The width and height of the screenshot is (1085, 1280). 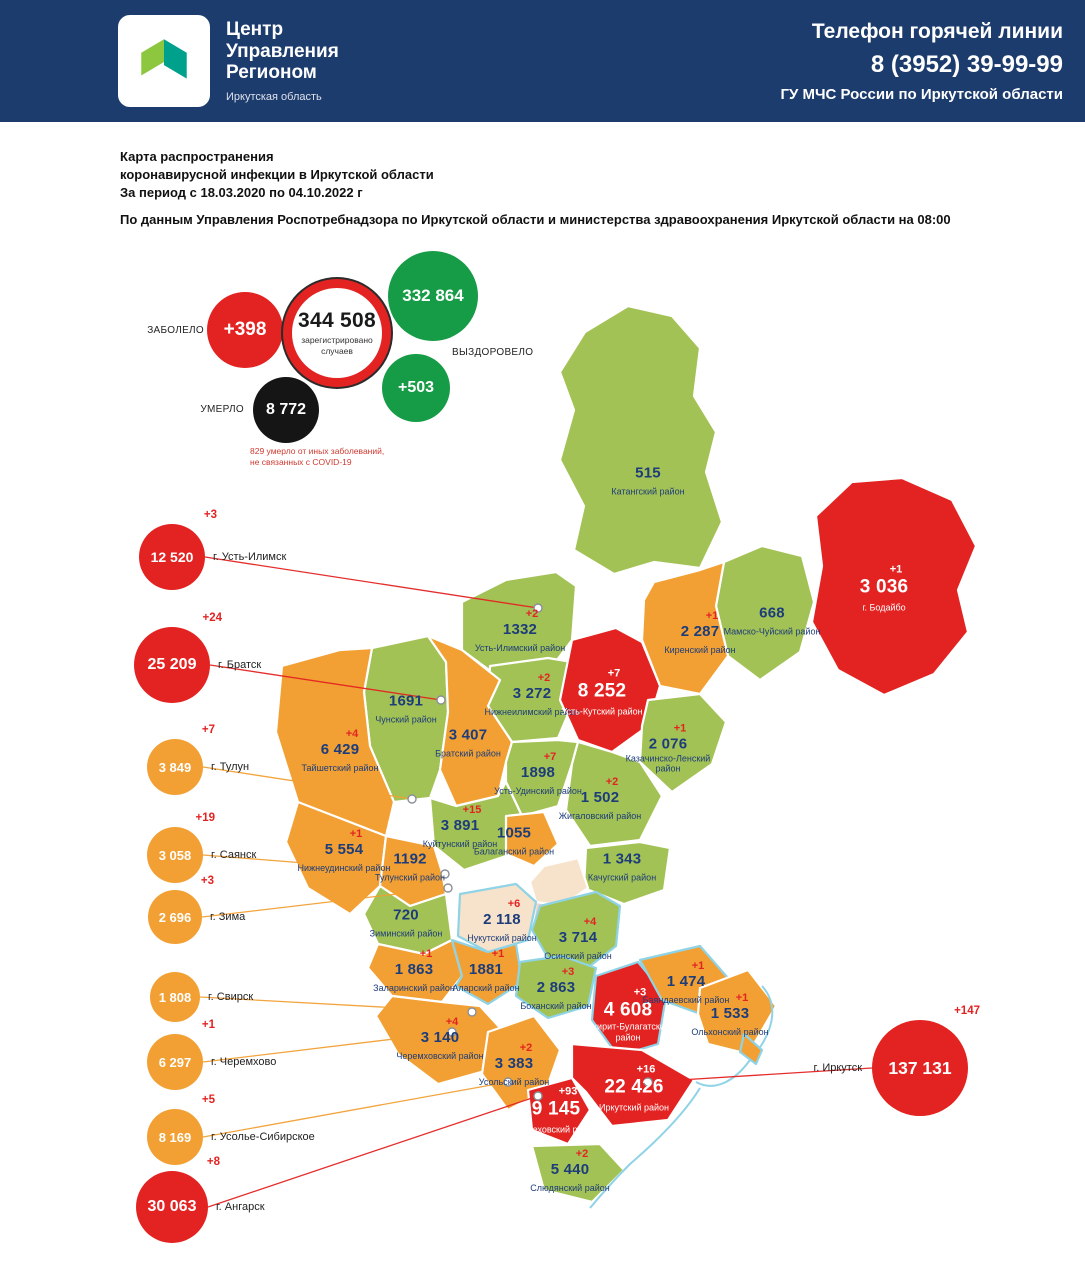 What do you see at coordinates (241, 193) in the screenshot?
I see `title-line3: За период с 18.03.2020 по 04.10.2022 г` at bounding box center [241, 193].